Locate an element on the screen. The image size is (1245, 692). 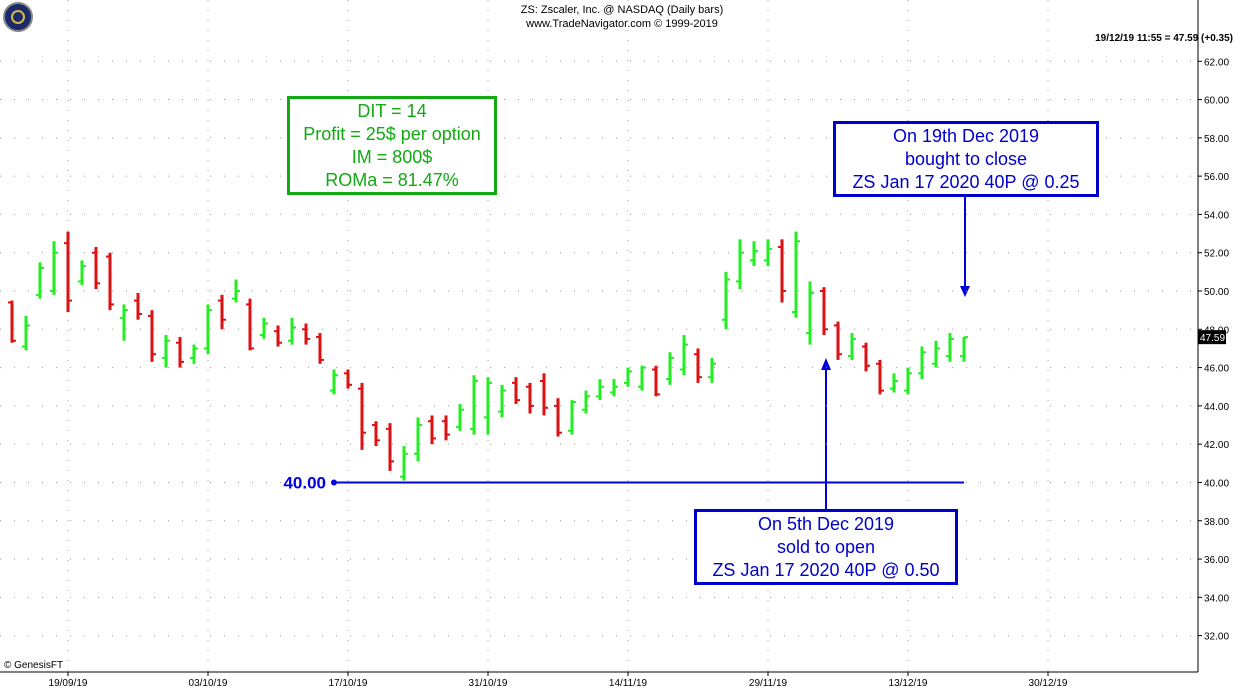
last-price-label: 47.59 is located at coordinates (1212, 338).